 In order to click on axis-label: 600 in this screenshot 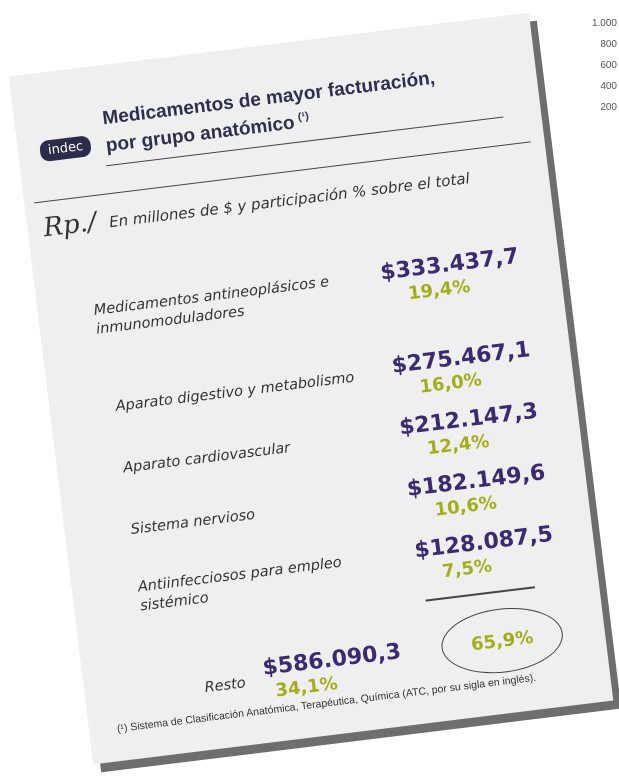, I will do `click(608, 65)`.